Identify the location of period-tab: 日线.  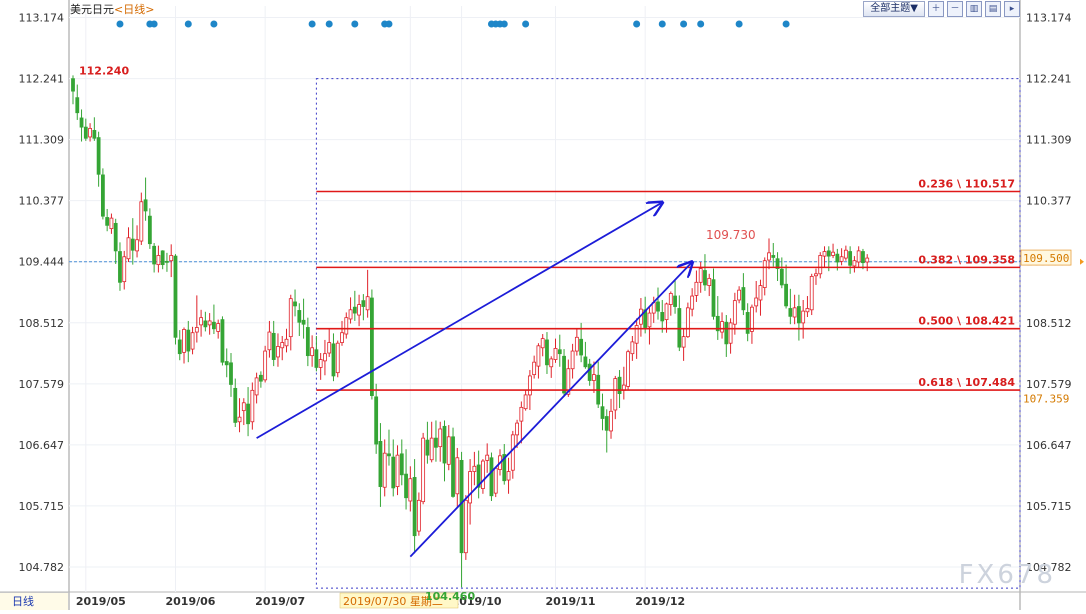
(34, 601).